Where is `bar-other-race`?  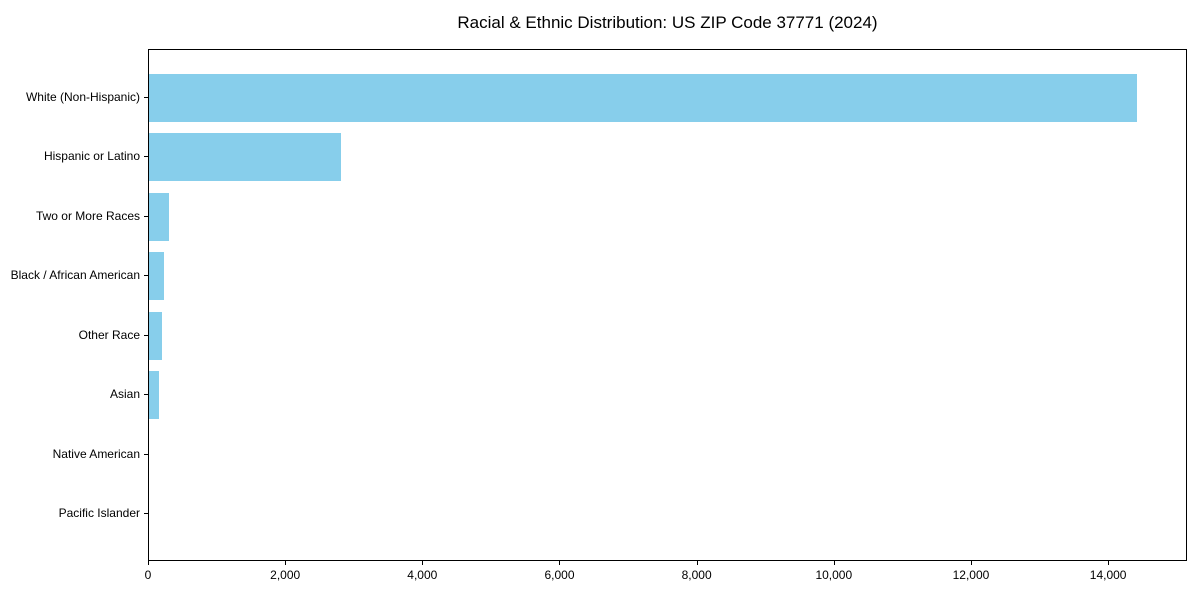 bar-other-race is located at coordinates (156, 335).